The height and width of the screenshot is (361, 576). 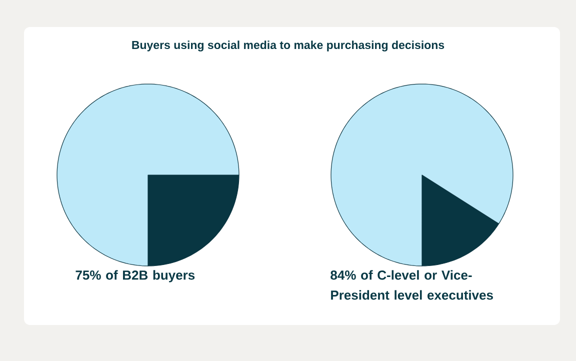 I want to click on text: Buyers using social media to make purchasing decisions, so click(x=288, y=46).